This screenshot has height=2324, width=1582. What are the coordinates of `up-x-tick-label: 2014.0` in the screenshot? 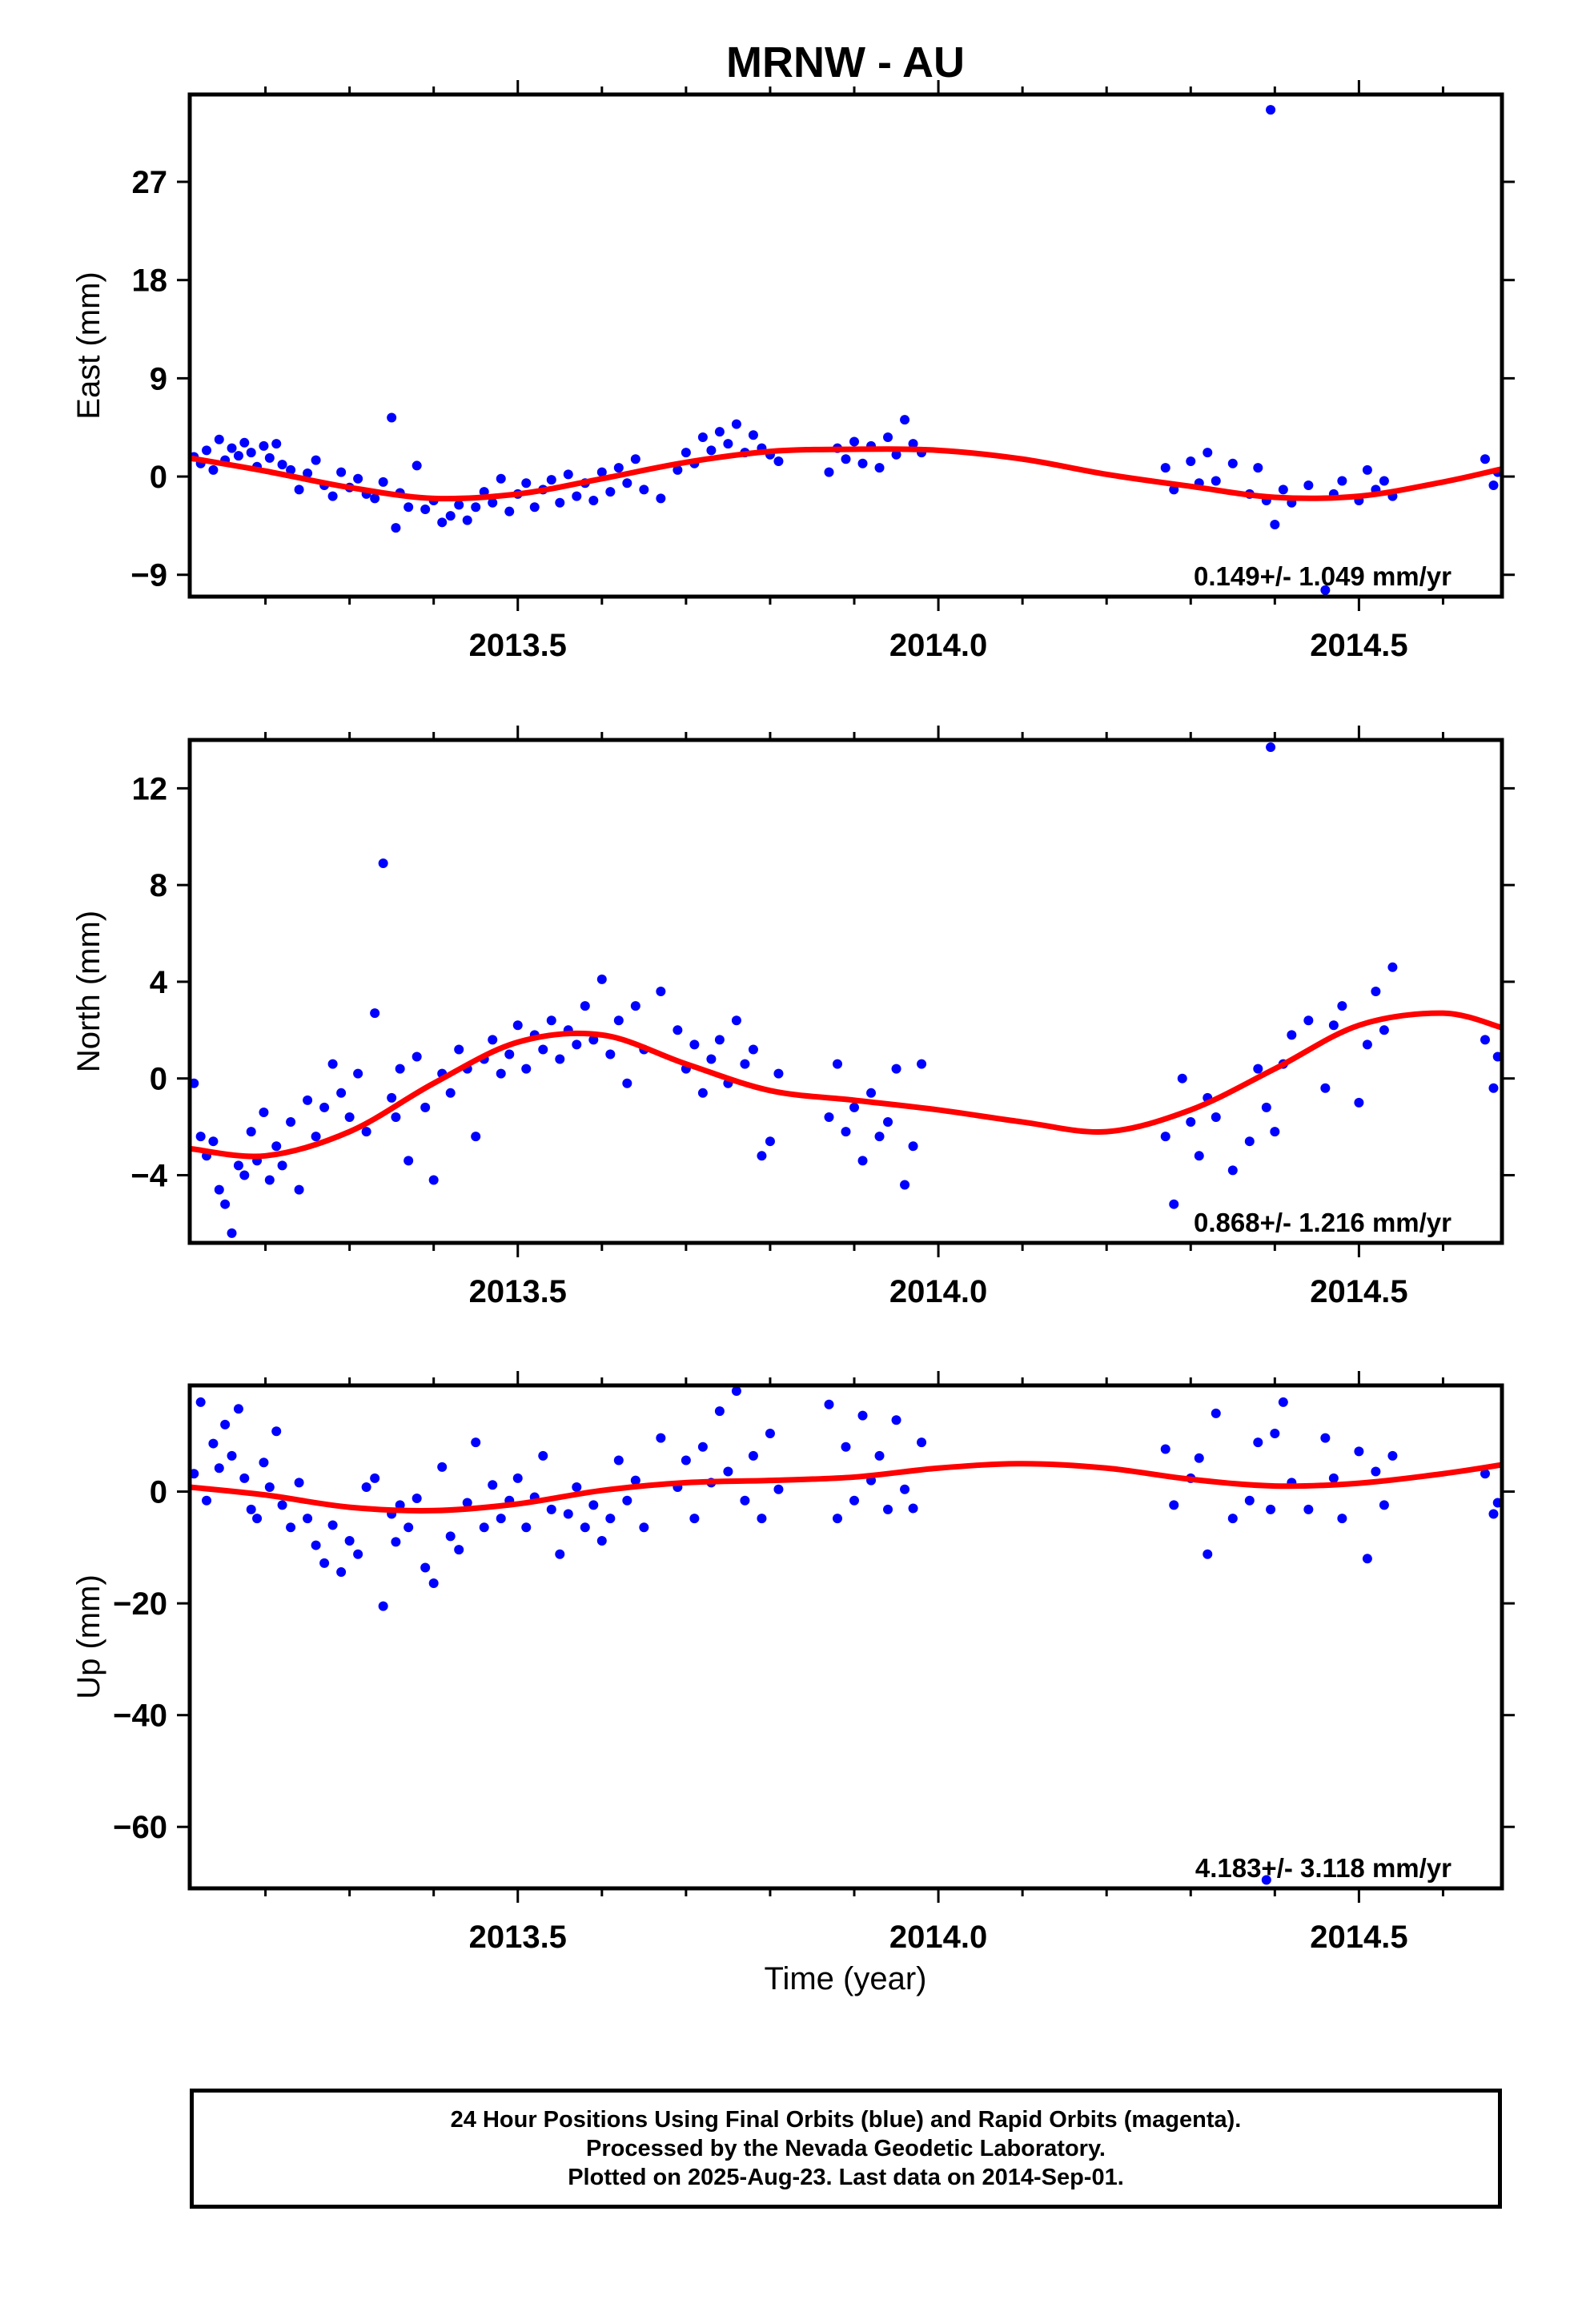 It's located at (938, 1938).